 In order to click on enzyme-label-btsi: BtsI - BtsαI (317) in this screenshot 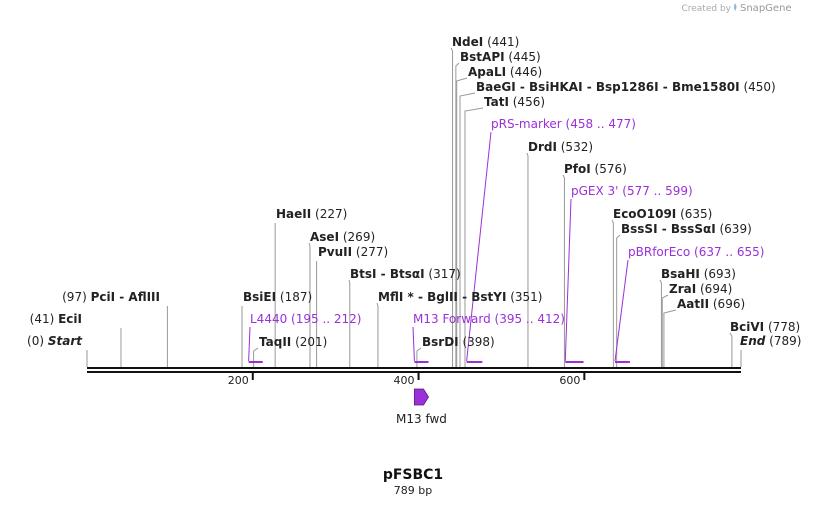, I will do `click(405, 274)`.